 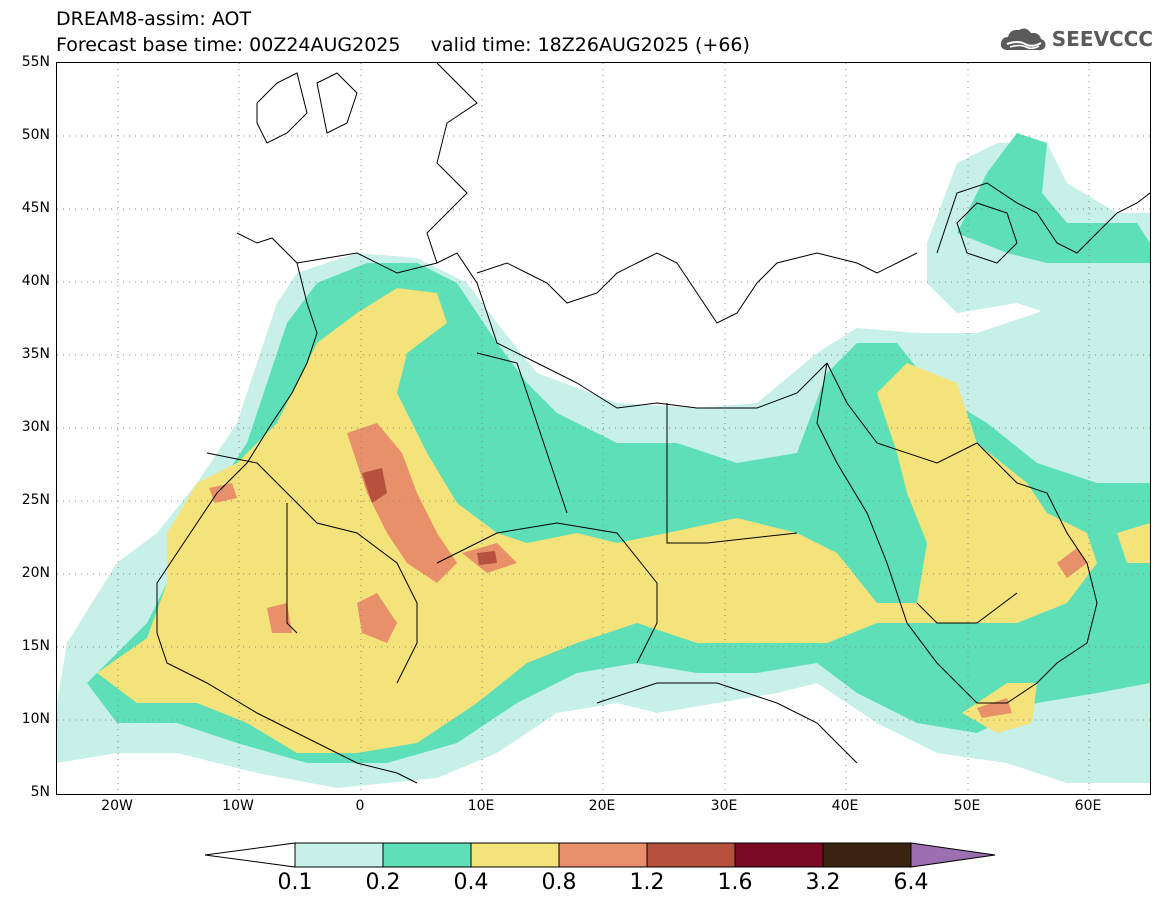 I want to click on logo-text: SEEVCCC, so click(x=1102, y=39).